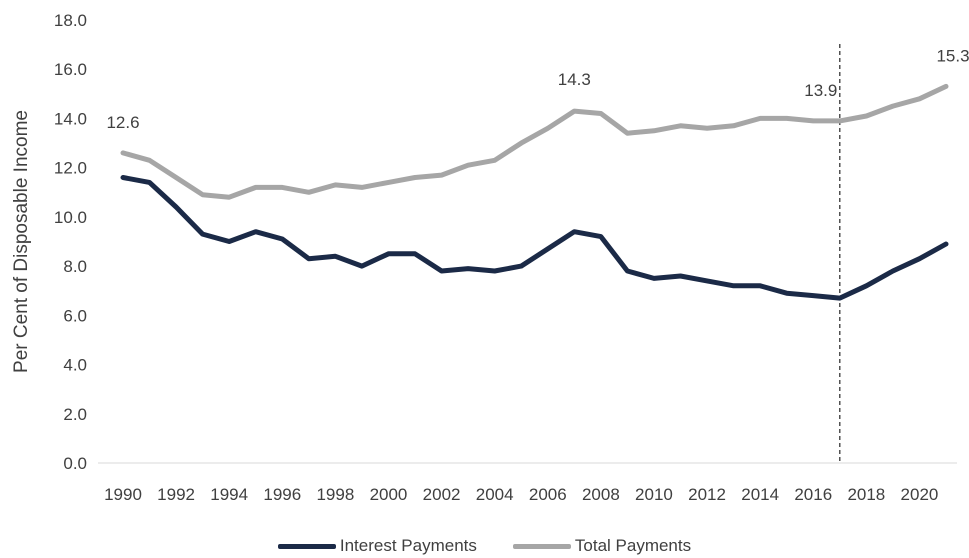 Image resolution: width=969 pixels, height=558 pixels. What do you see at coordinates (389, 494) in the screenshot?
I see `x-tick-label: 2000` at bounding box center [389, 494].